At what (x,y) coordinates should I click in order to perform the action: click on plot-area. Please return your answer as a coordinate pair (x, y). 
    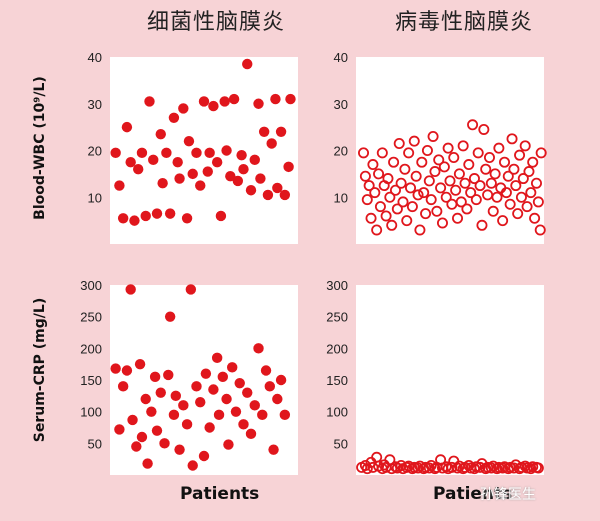
    Looking at the image, I should click on (450, 150).